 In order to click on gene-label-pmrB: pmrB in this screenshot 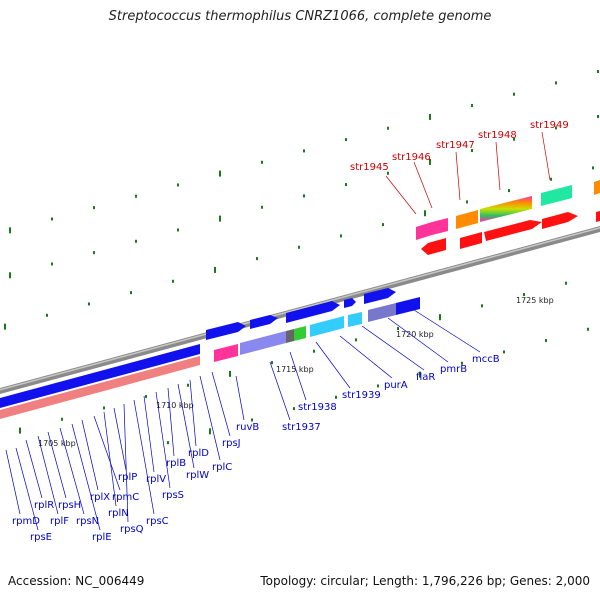, I will do `click(453, 369)`.